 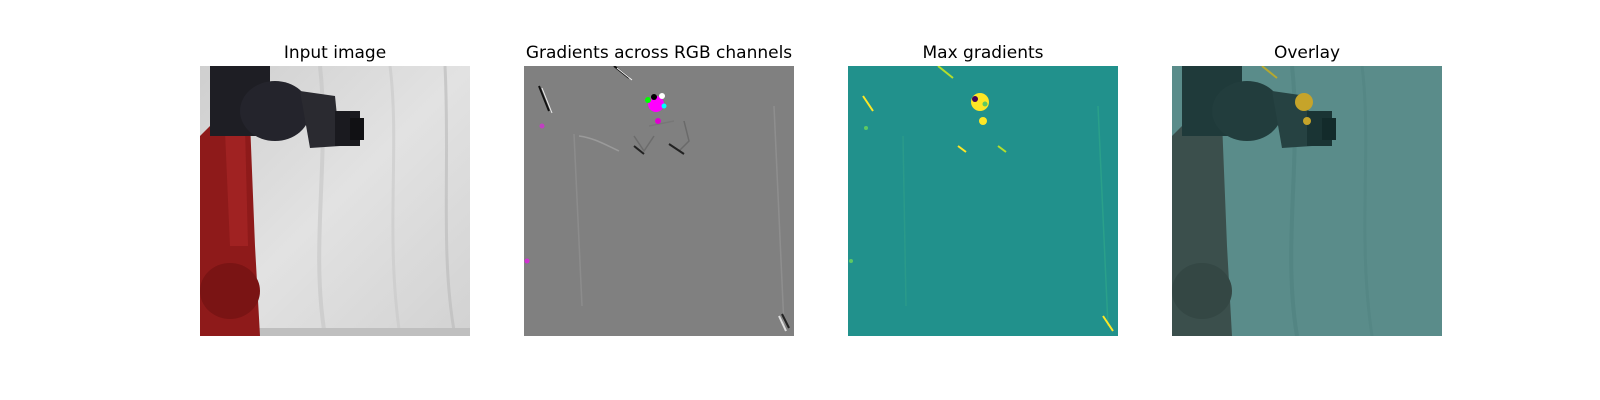 I want to click on panel-title: Gradients across RGB channels, so click(x=659, y=53).